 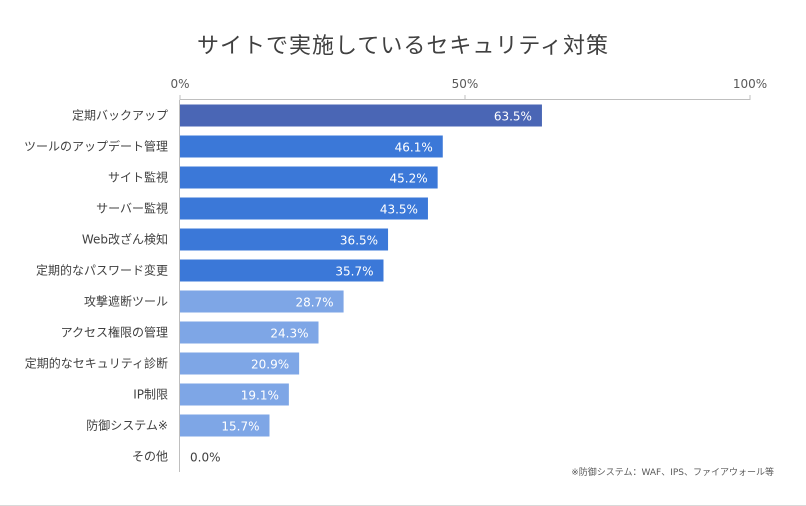 What do you see at coordinates (132, 208) in the screenshot?
I see `category-label: サーバー監視` at bounding box center [132, 208].